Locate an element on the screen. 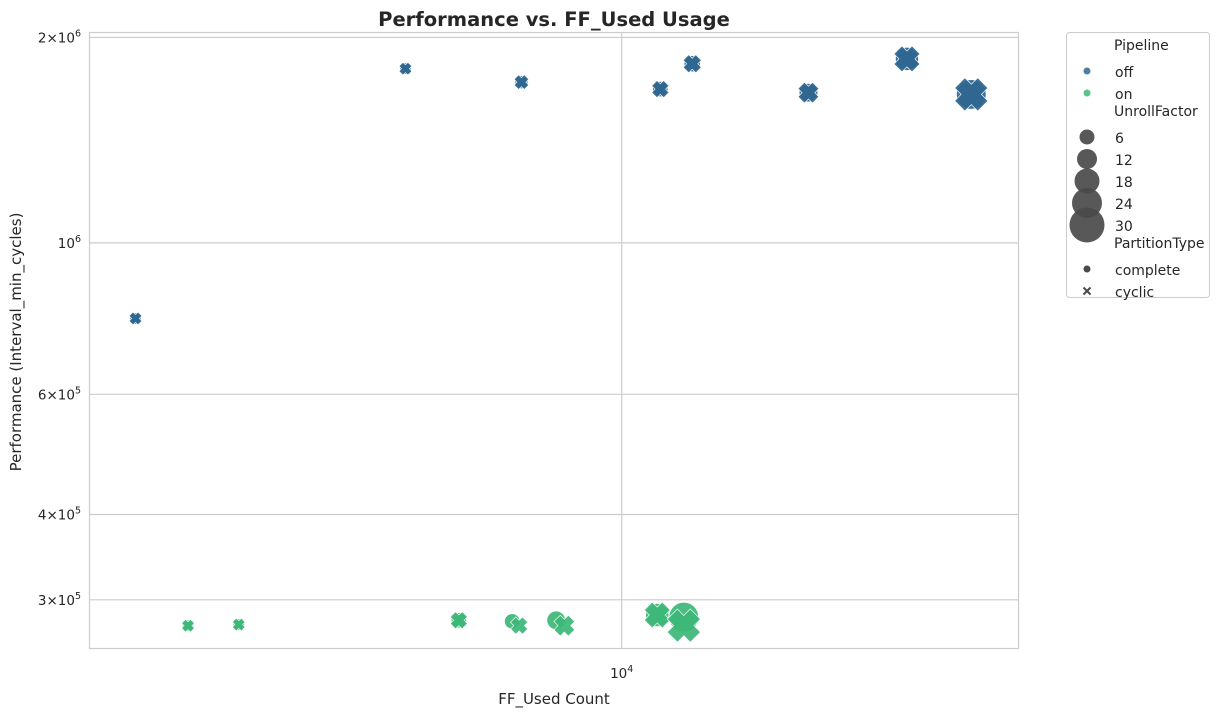  legend-marker-off is located at coordinates (1087, 71).